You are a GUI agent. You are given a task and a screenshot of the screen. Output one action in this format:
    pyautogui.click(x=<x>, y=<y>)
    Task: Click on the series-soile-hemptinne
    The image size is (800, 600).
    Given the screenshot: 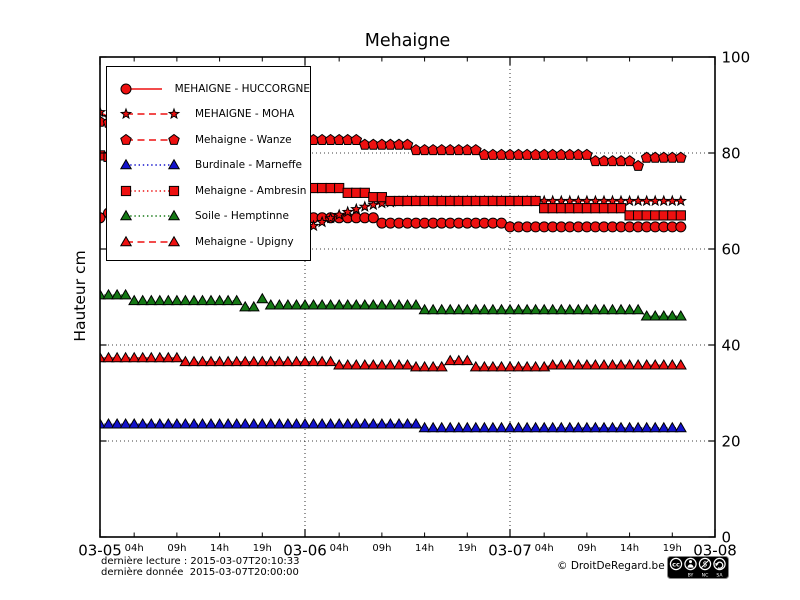 What is the action you would take?
    pyautogui.click(x=393, y=304)
    